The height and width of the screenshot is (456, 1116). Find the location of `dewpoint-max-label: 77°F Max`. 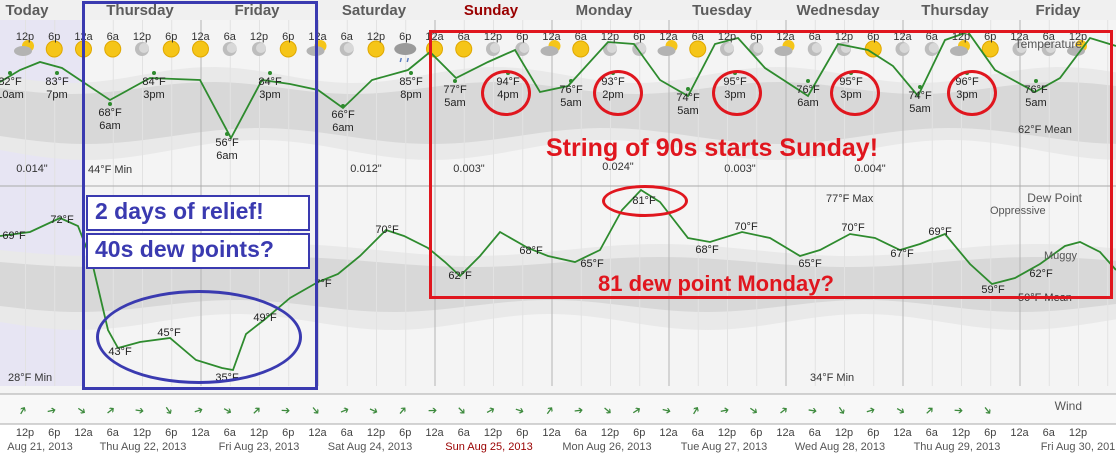

dewpoint-max-label: 77°F Max is located at coordinates (850, 199).